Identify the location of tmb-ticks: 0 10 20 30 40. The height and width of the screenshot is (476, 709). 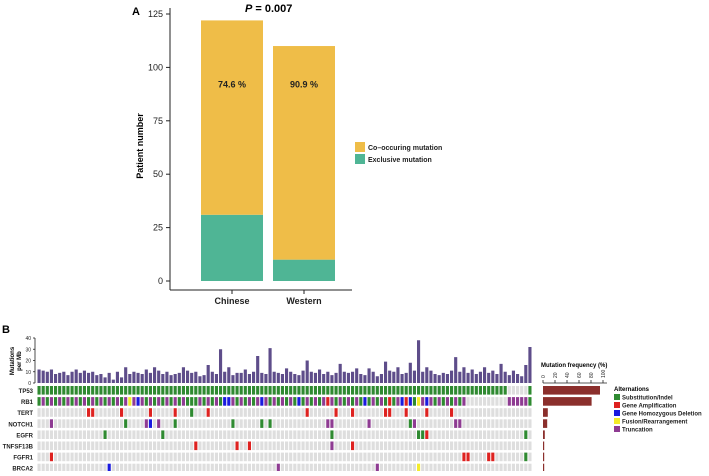
(30, 361).